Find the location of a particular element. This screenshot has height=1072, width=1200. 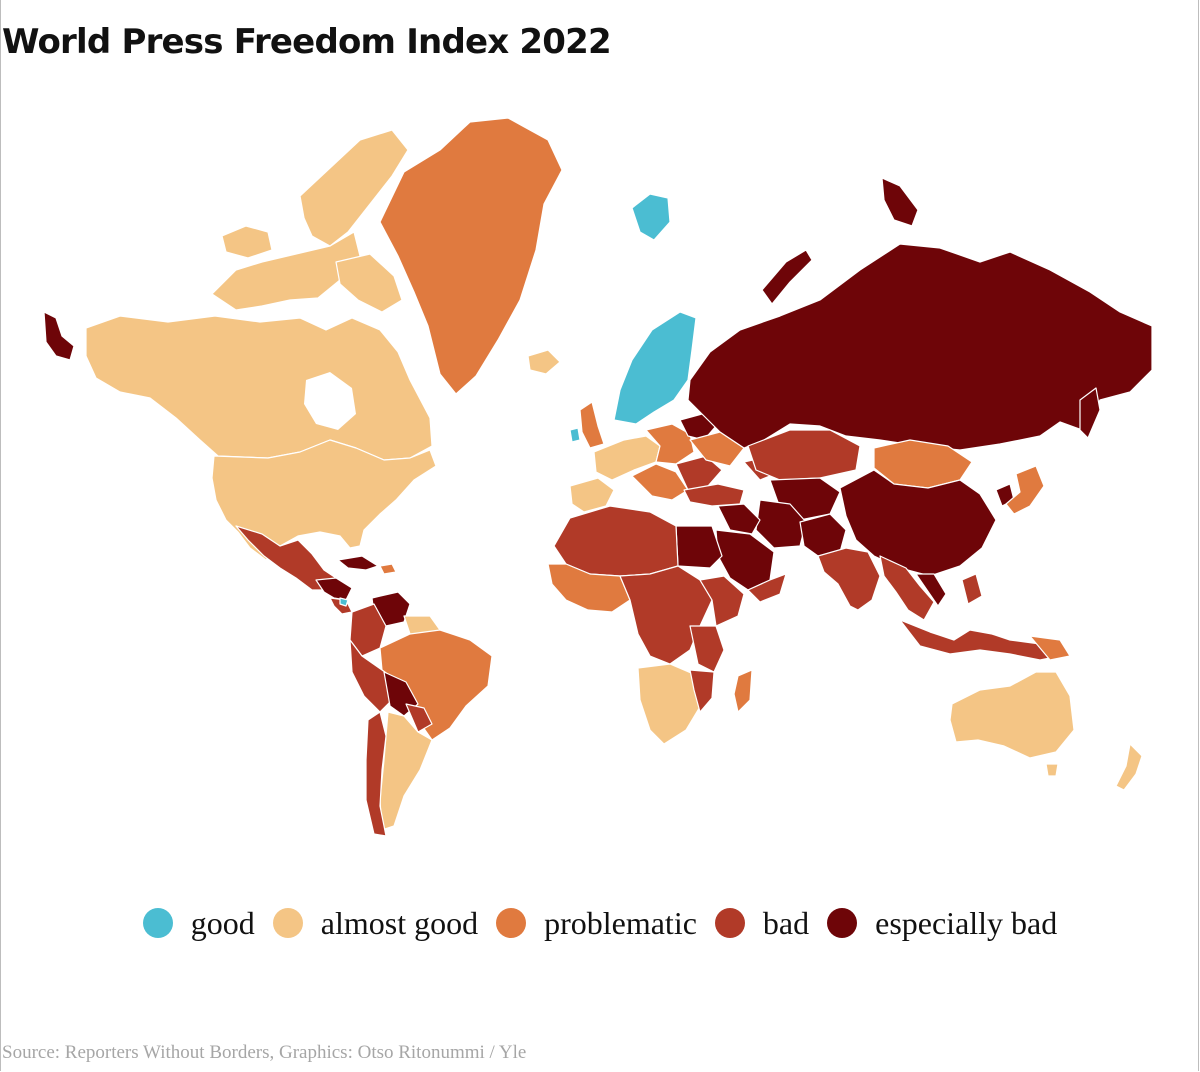

region-iraq-syria is located at coordinates (739, 519).